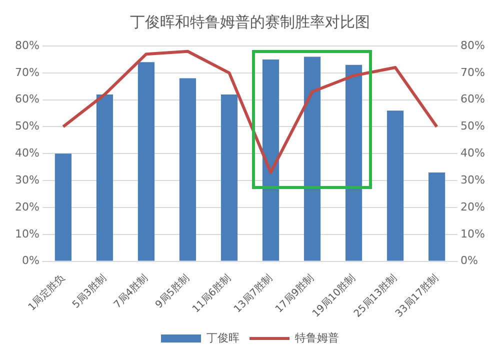 This screenshot has height=362, width=500. I want to click on y2-tick-label: 70%, so click(473, 72).